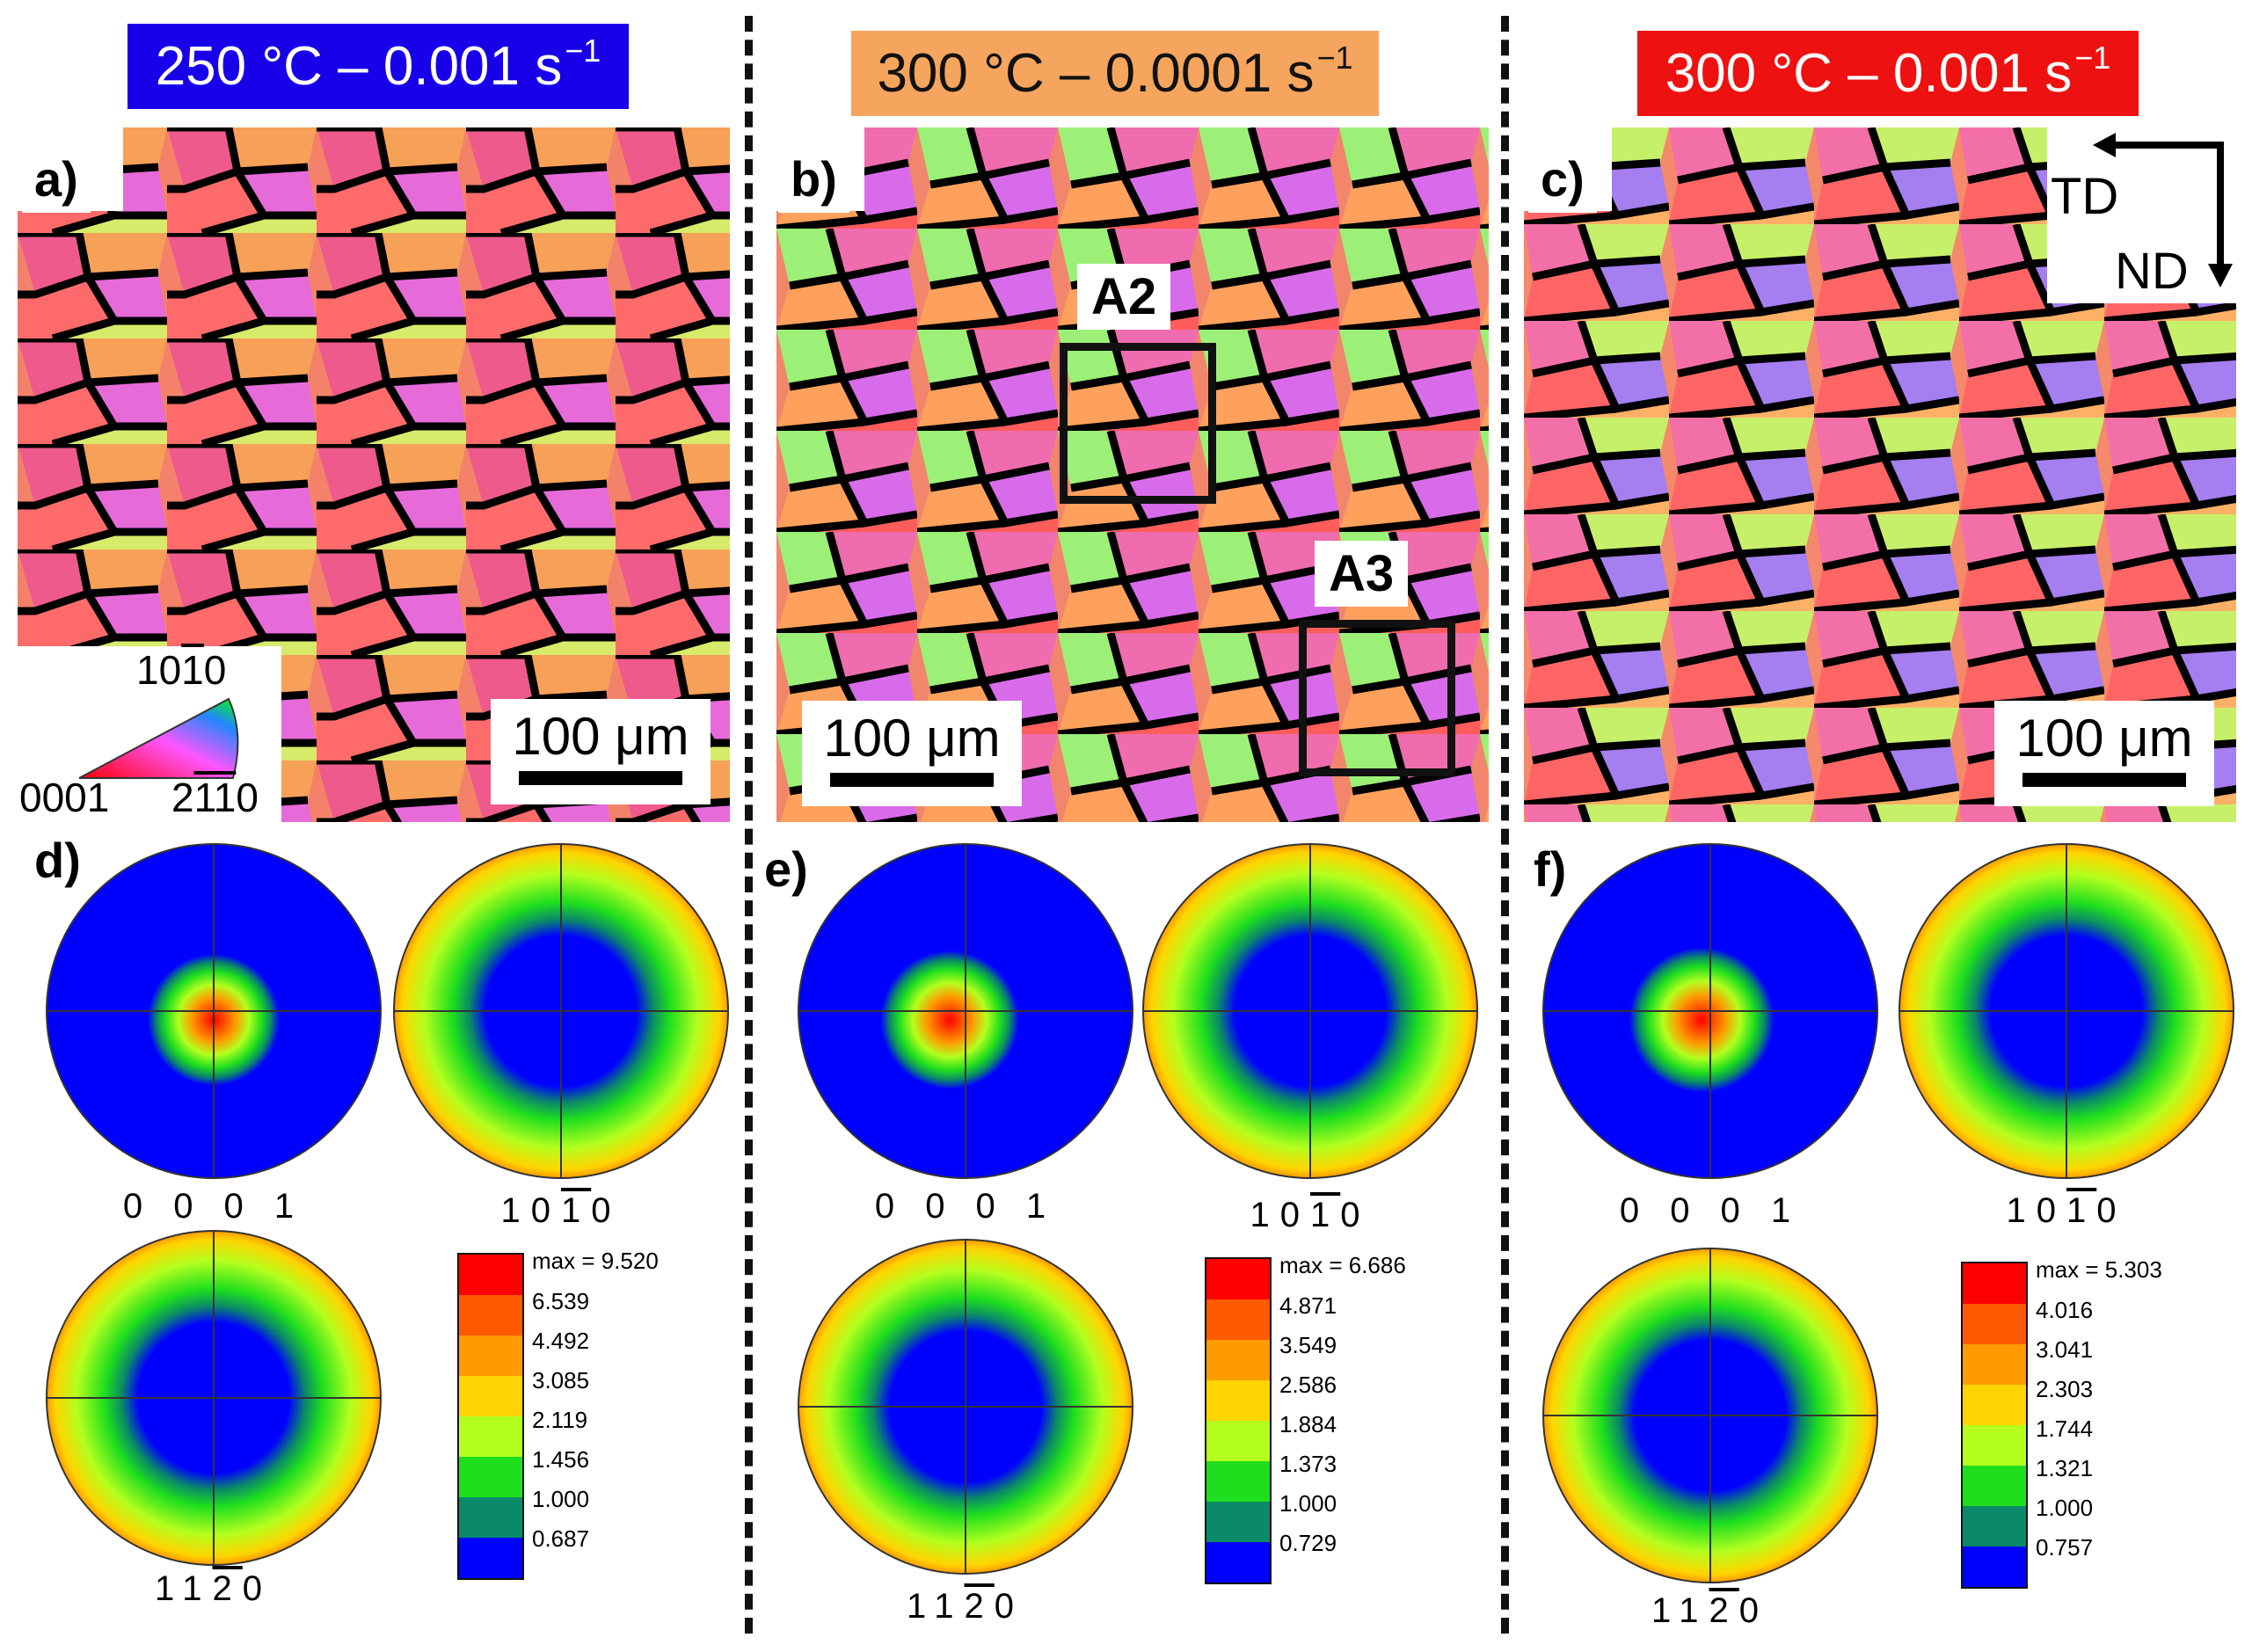  I want to click on pf-label-d-0001: 0 0 0 1, so click(214, 1206).